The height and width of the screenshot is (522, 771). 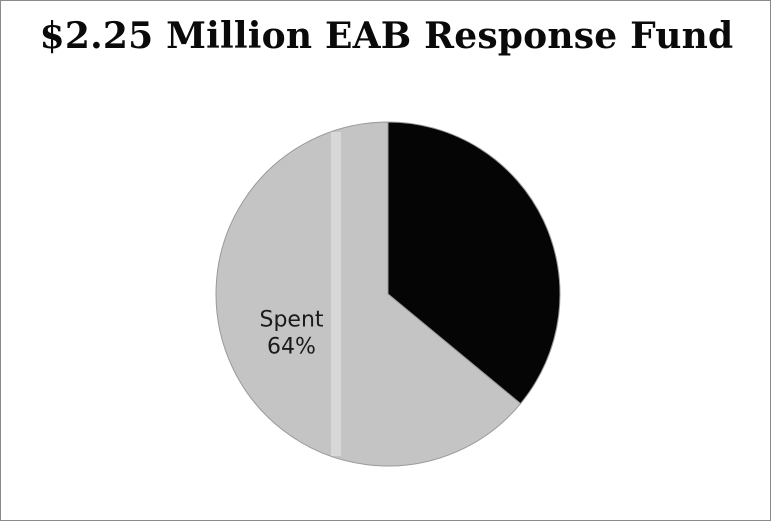 What do you see at coordinates (386, 36) in the screenshot?
I see `chart-title: $2.25 Million EAB Response Fund` at bounding box center [386, 36].